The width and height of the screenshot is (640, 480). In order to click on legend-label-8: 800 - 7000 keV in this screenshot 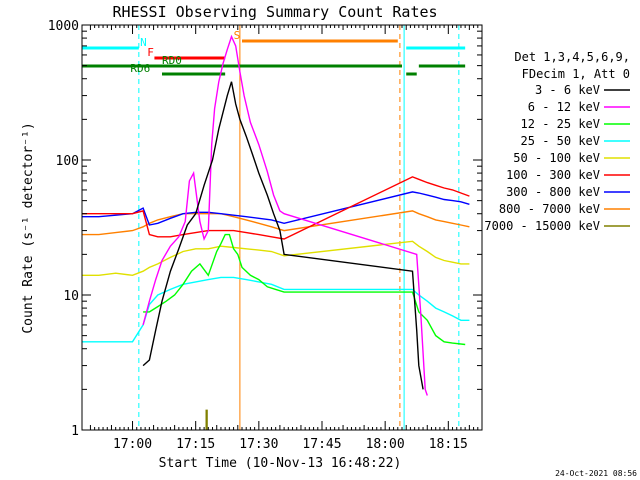, I will do `click(549, 209)`.